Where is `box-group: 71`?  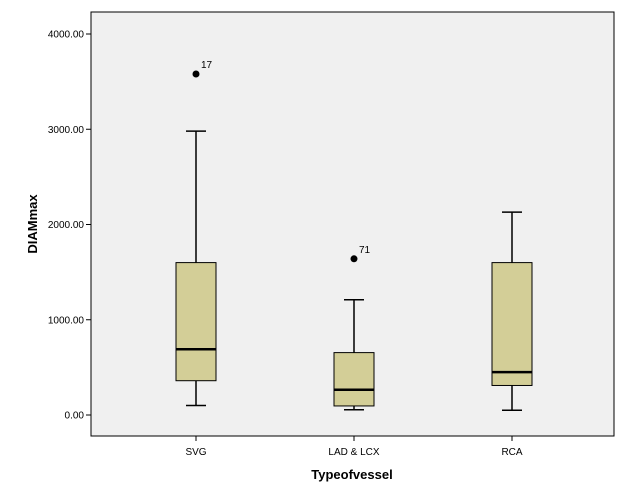 box-group: 71 is located at coordinates (354, 328).